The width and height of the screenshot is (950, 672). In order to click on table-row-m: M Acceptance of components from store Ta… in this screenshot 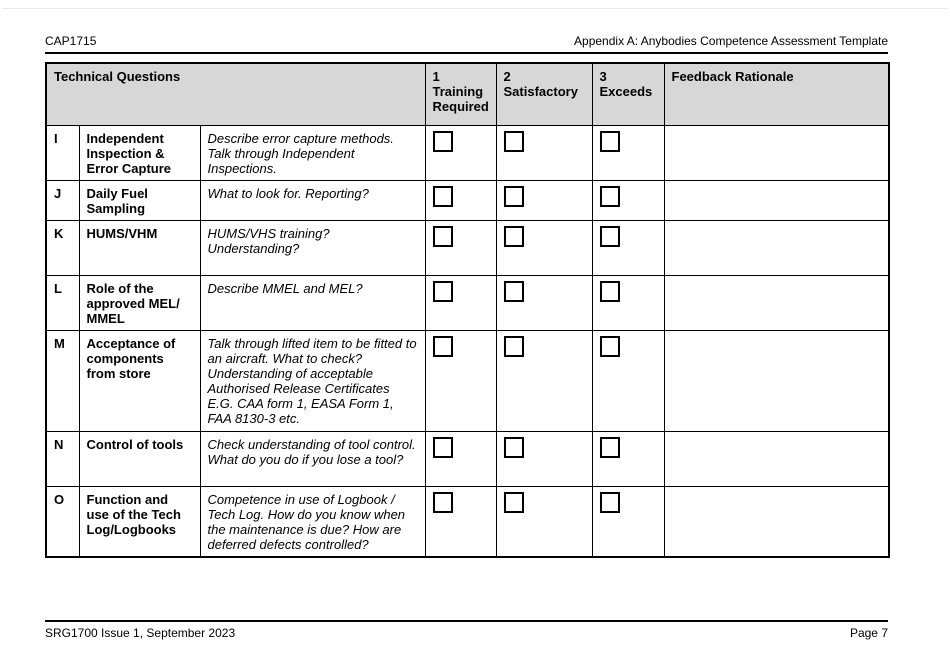, I will do `click(467, 380)`.